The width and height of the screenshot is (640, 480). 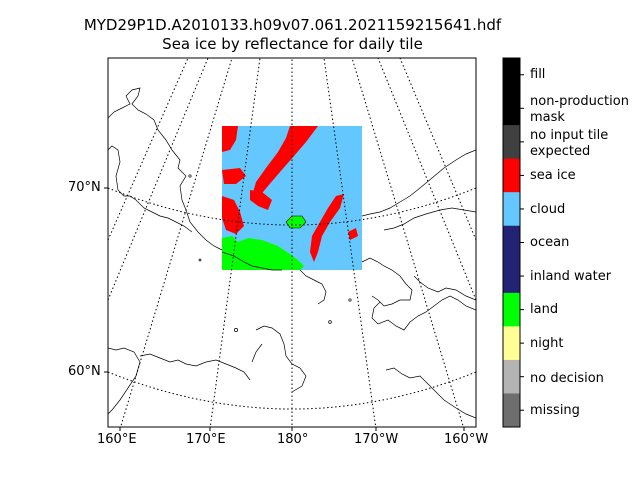 I want to click on colorbar-ticks, so click(x=522, y=242).